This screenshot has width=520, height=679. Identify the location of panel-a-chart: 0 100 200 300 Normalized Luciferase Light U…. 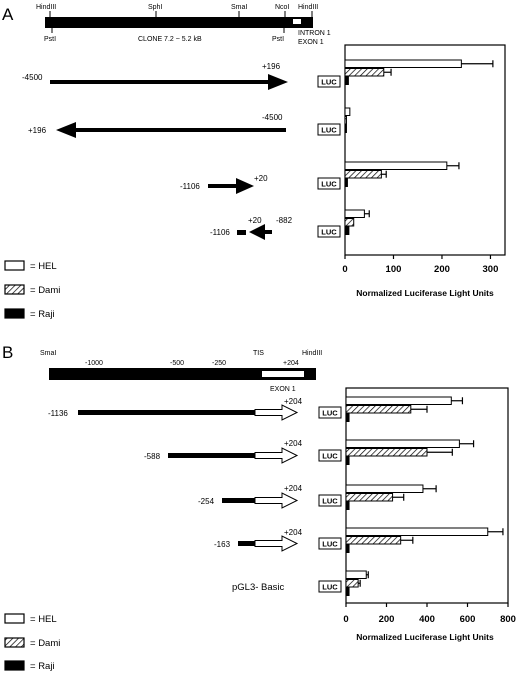
(424, 171).